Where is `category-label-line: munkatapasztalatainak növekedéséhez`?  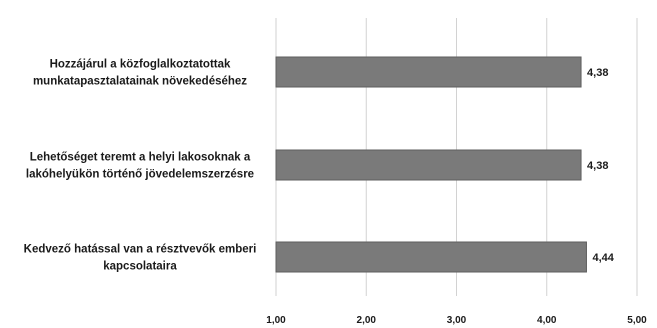 category-label-line: munkatapasztalatainak növekedéséhez is located at coordinates (140, 82).